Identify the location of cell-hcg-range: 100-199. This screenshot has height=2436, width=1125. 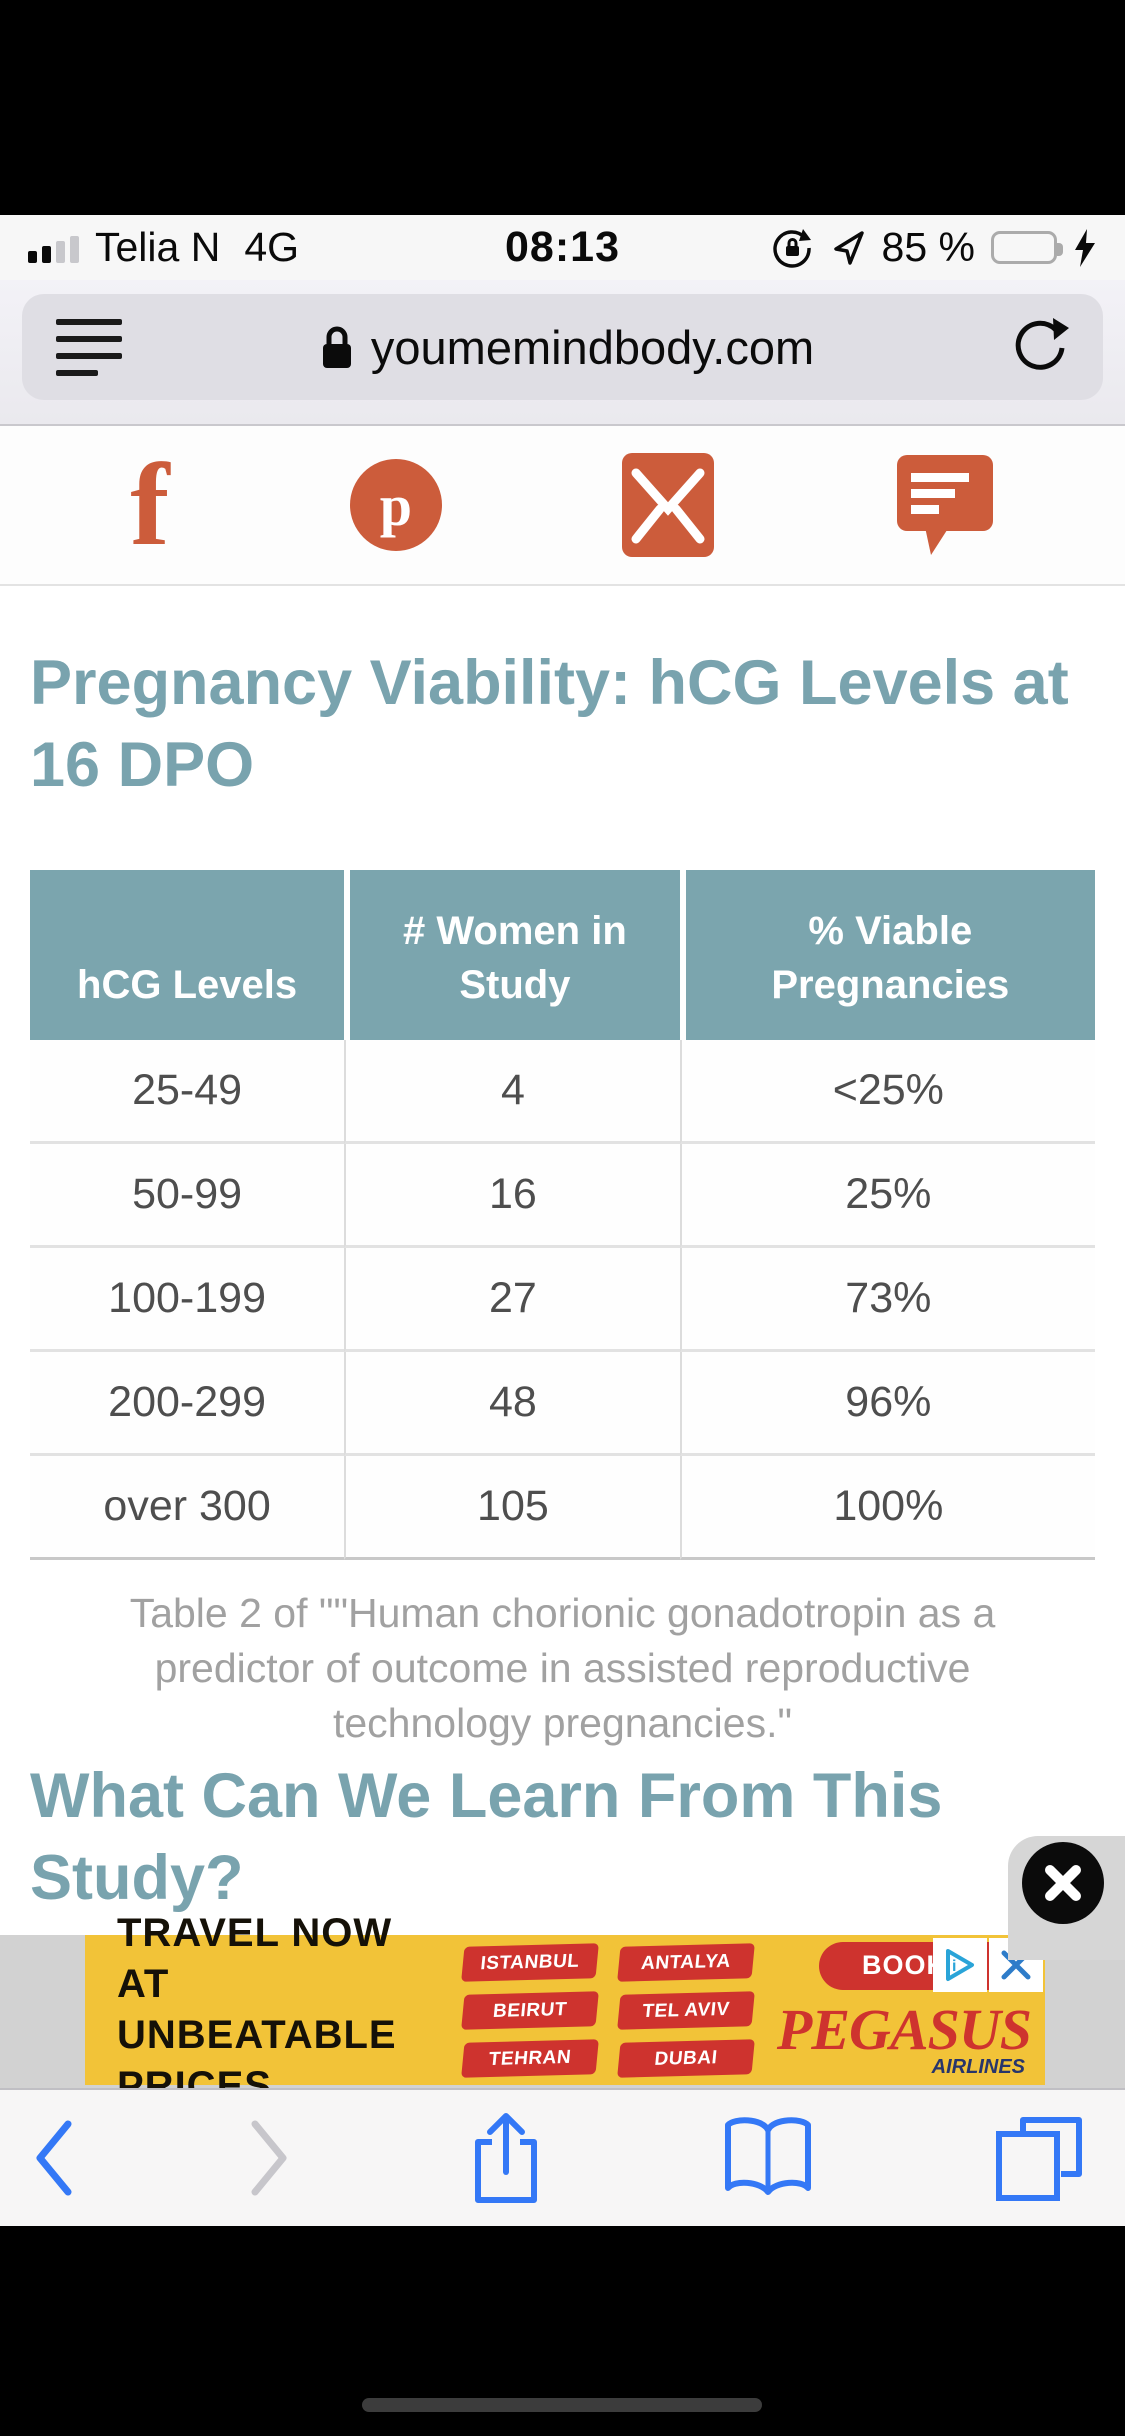
(187, 1300).